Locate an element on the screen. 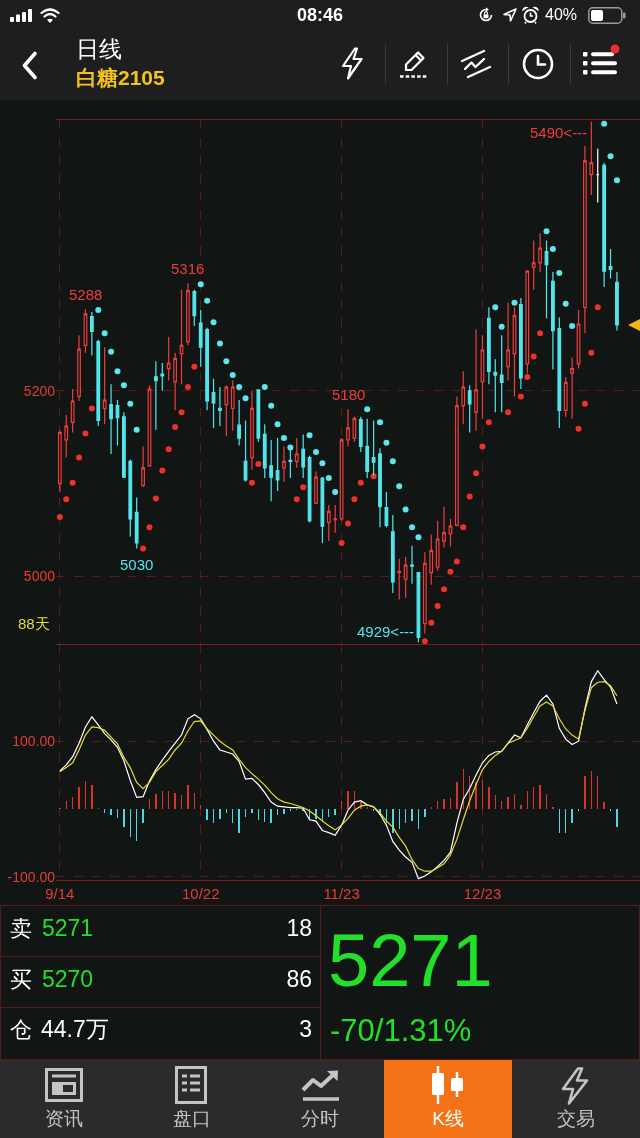  x-tick-label: 9/14 is located at coordinates (60, 893).